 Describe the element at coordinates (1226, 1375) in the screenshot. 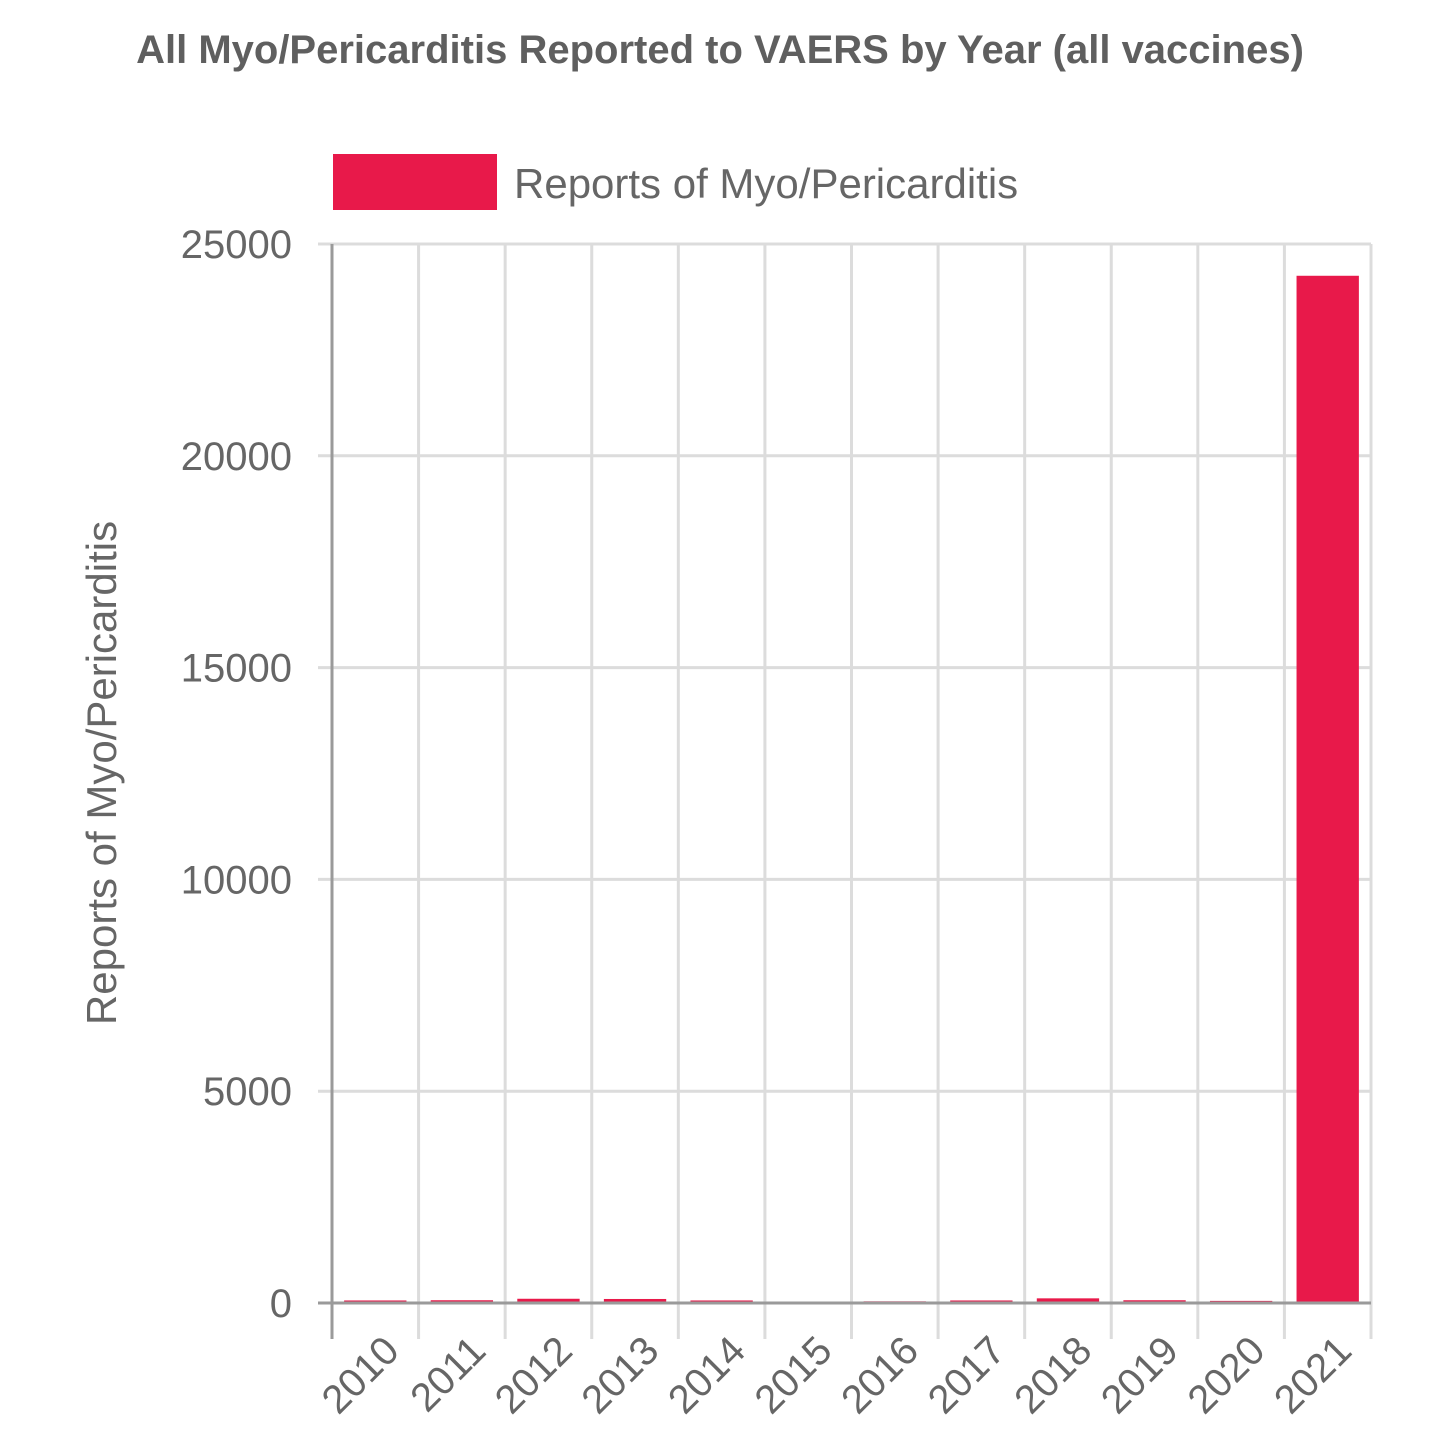

I see `x-tick-label: 2020` at that location.